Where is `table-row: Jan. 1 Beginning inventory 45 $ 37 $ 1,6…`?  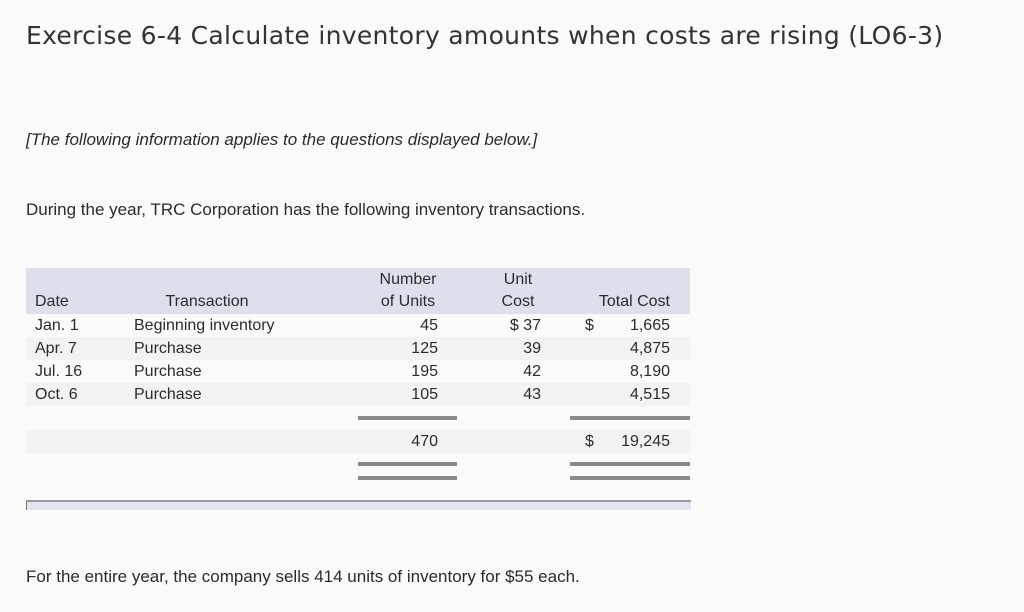
table-row: Jan. 1 Beginning inventory 45 $ 37 $ 1,6… is located at coordinates (358, 325).